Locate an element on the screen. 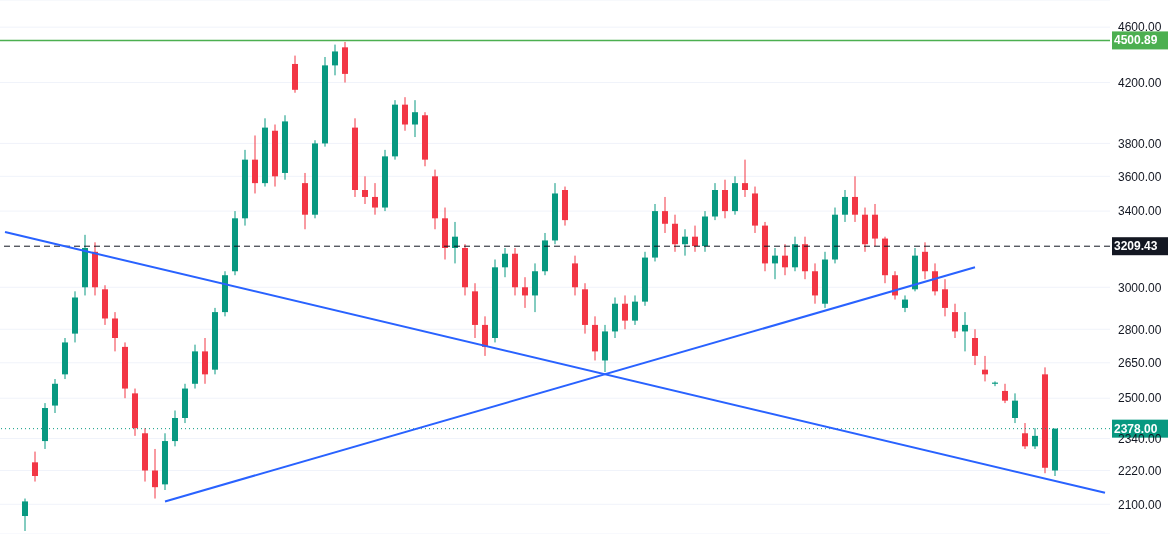 The width and height of the screenshot is (1170, 534). y-tick-label: 2650.00 is located at coordinates (1140, 363).